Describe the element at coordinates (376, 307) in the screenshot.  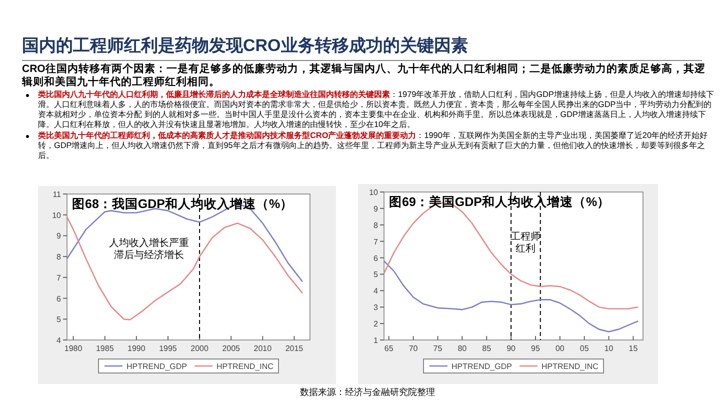
I see `y-tick-label: 3` at that location.